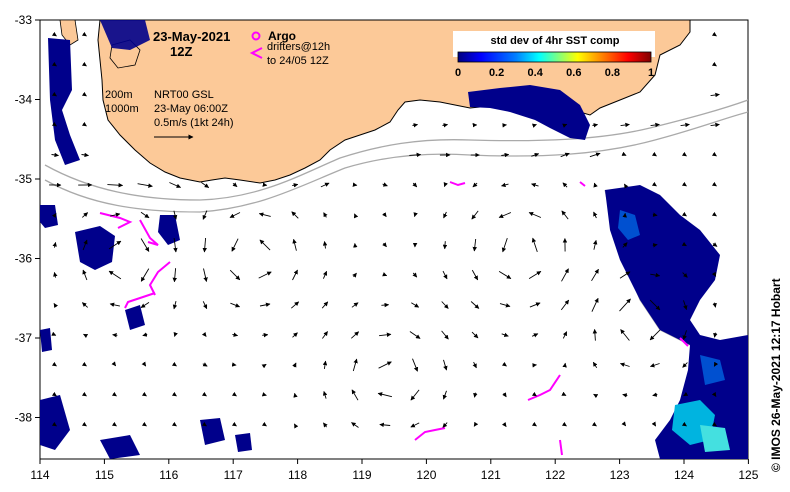 This screenshot has height=492, width=790. Describe the element at coordinates (298, 61) in the screenshot. I see `drifters-line2: to 24/05 12Z` at that location.